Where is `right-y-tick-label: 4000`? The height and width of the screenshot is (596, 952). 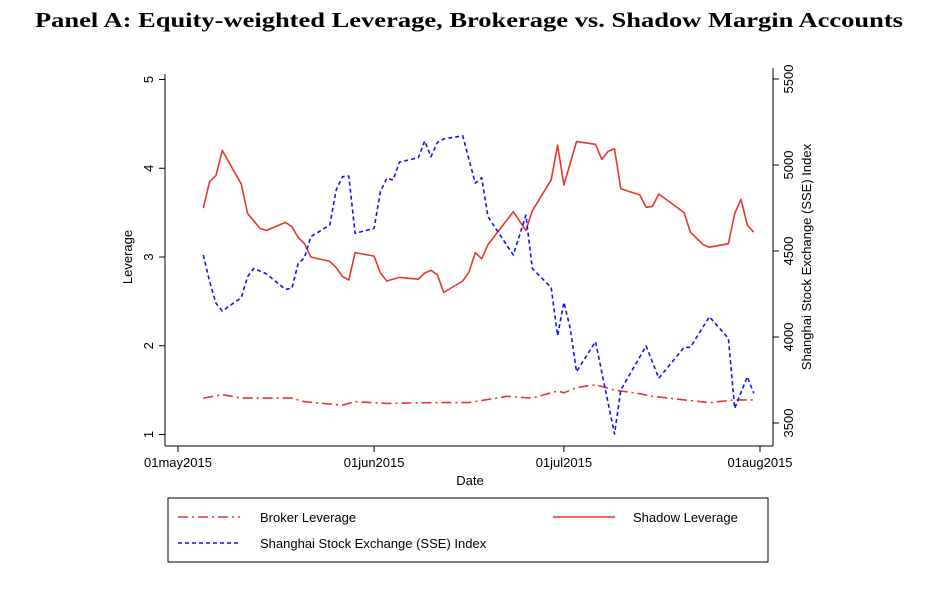 right-y-tick-label: 4000 is located at coordinates (788, 337).